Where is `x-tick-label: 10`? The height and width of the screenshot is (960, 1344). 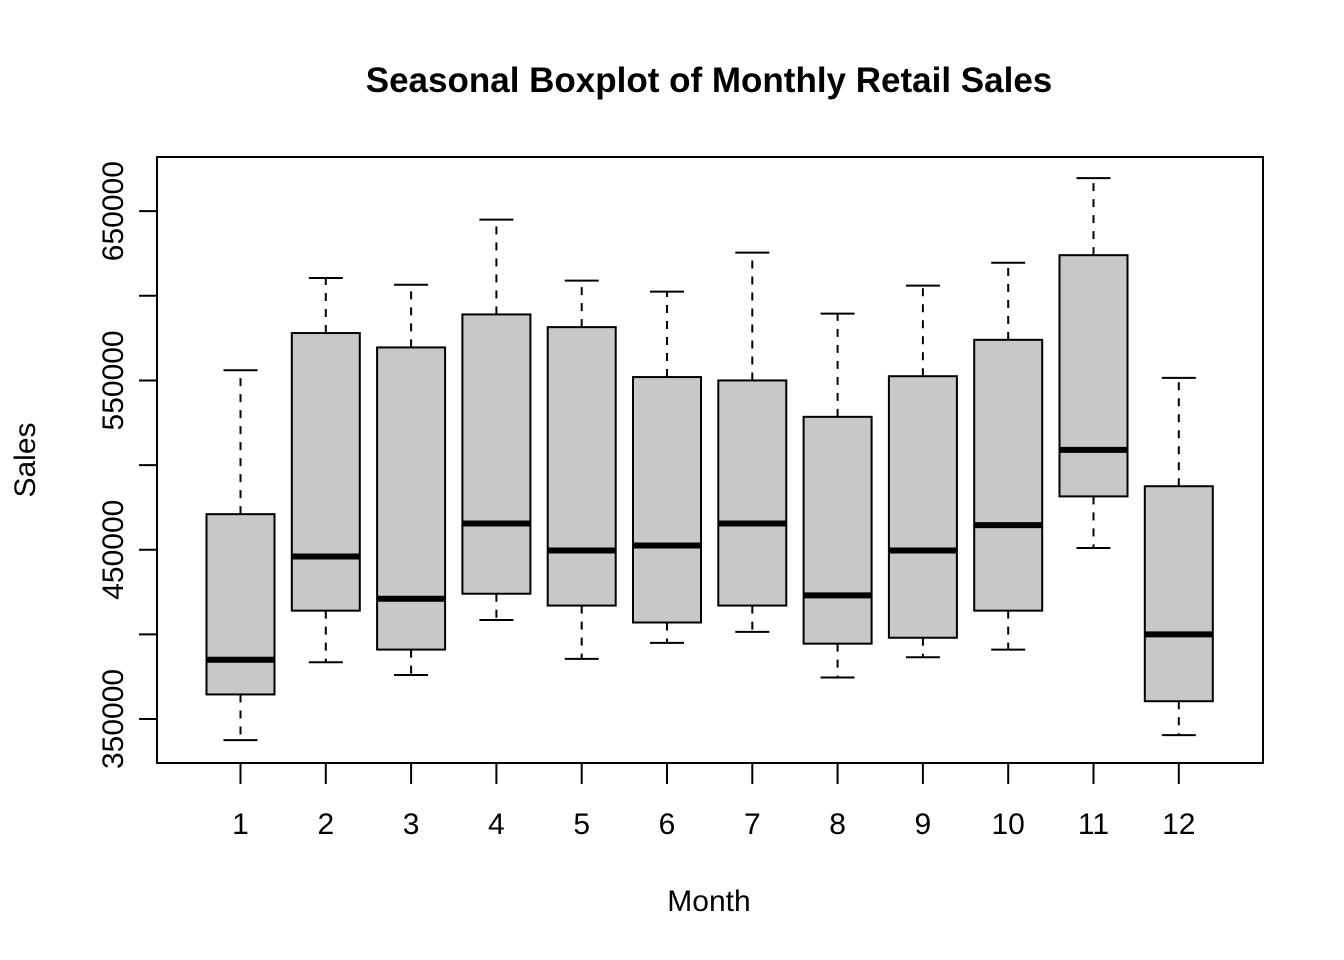
x-tick-label: 10 is located at coordinates (1008, 824).